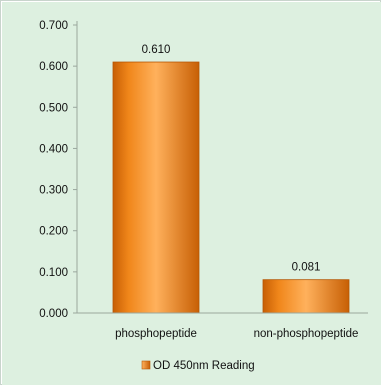  I want to click on legend-label: OD 450nm Reading, so click(204, 366).